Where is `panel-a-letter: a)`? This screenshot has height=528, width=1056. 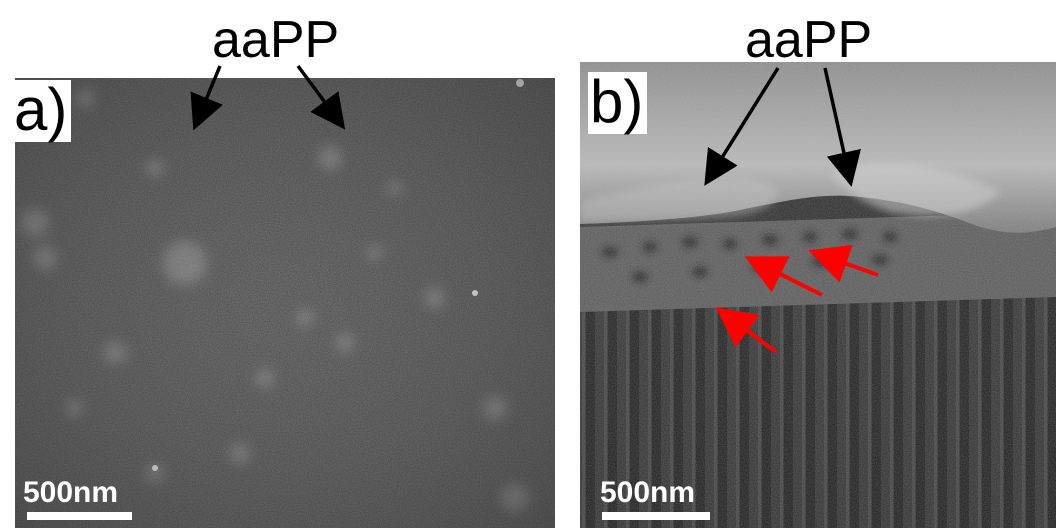
panel-a-letter: a) is located at coordinates (42, 111).